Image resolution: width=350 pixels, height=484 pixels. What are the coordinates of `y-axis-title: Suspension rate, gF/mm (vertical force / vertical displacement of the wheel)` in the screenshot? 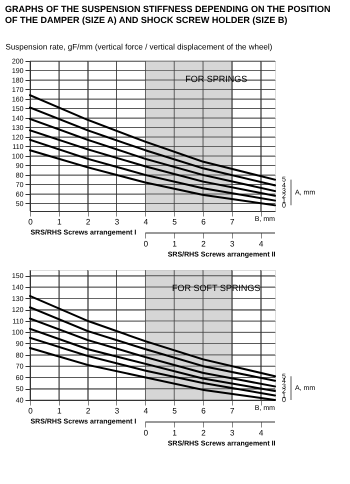 It's located at (139, 47).